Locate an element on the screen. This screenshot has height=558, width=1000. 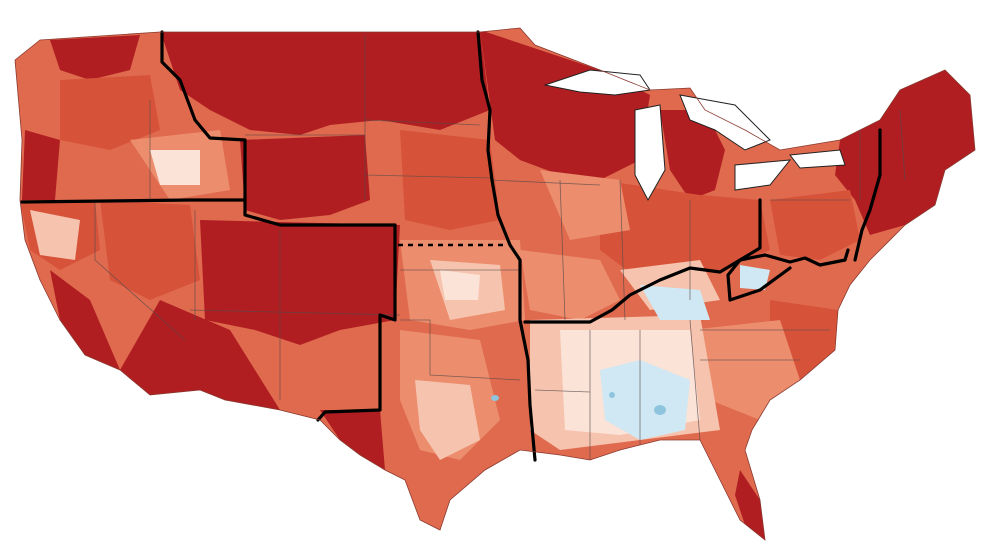
region-line-northeast is located at coordinates (867, 195).